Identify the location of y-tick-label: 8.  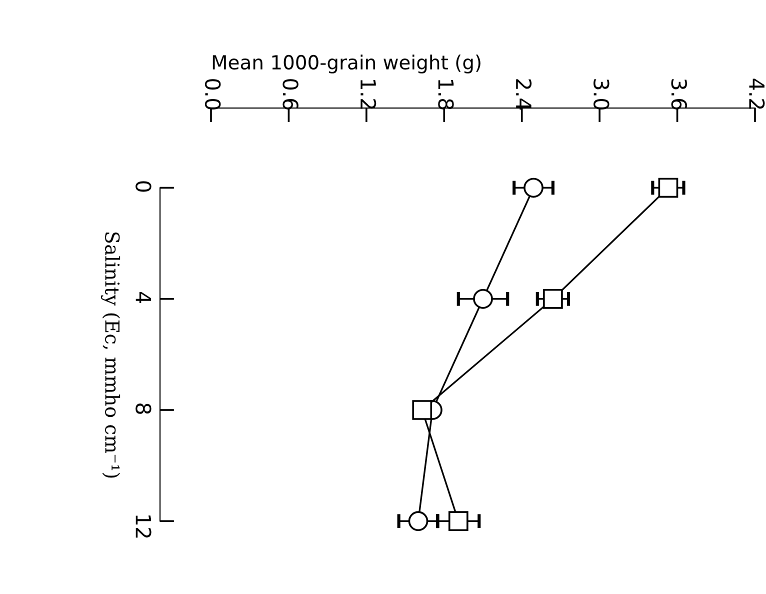
(144, 409).